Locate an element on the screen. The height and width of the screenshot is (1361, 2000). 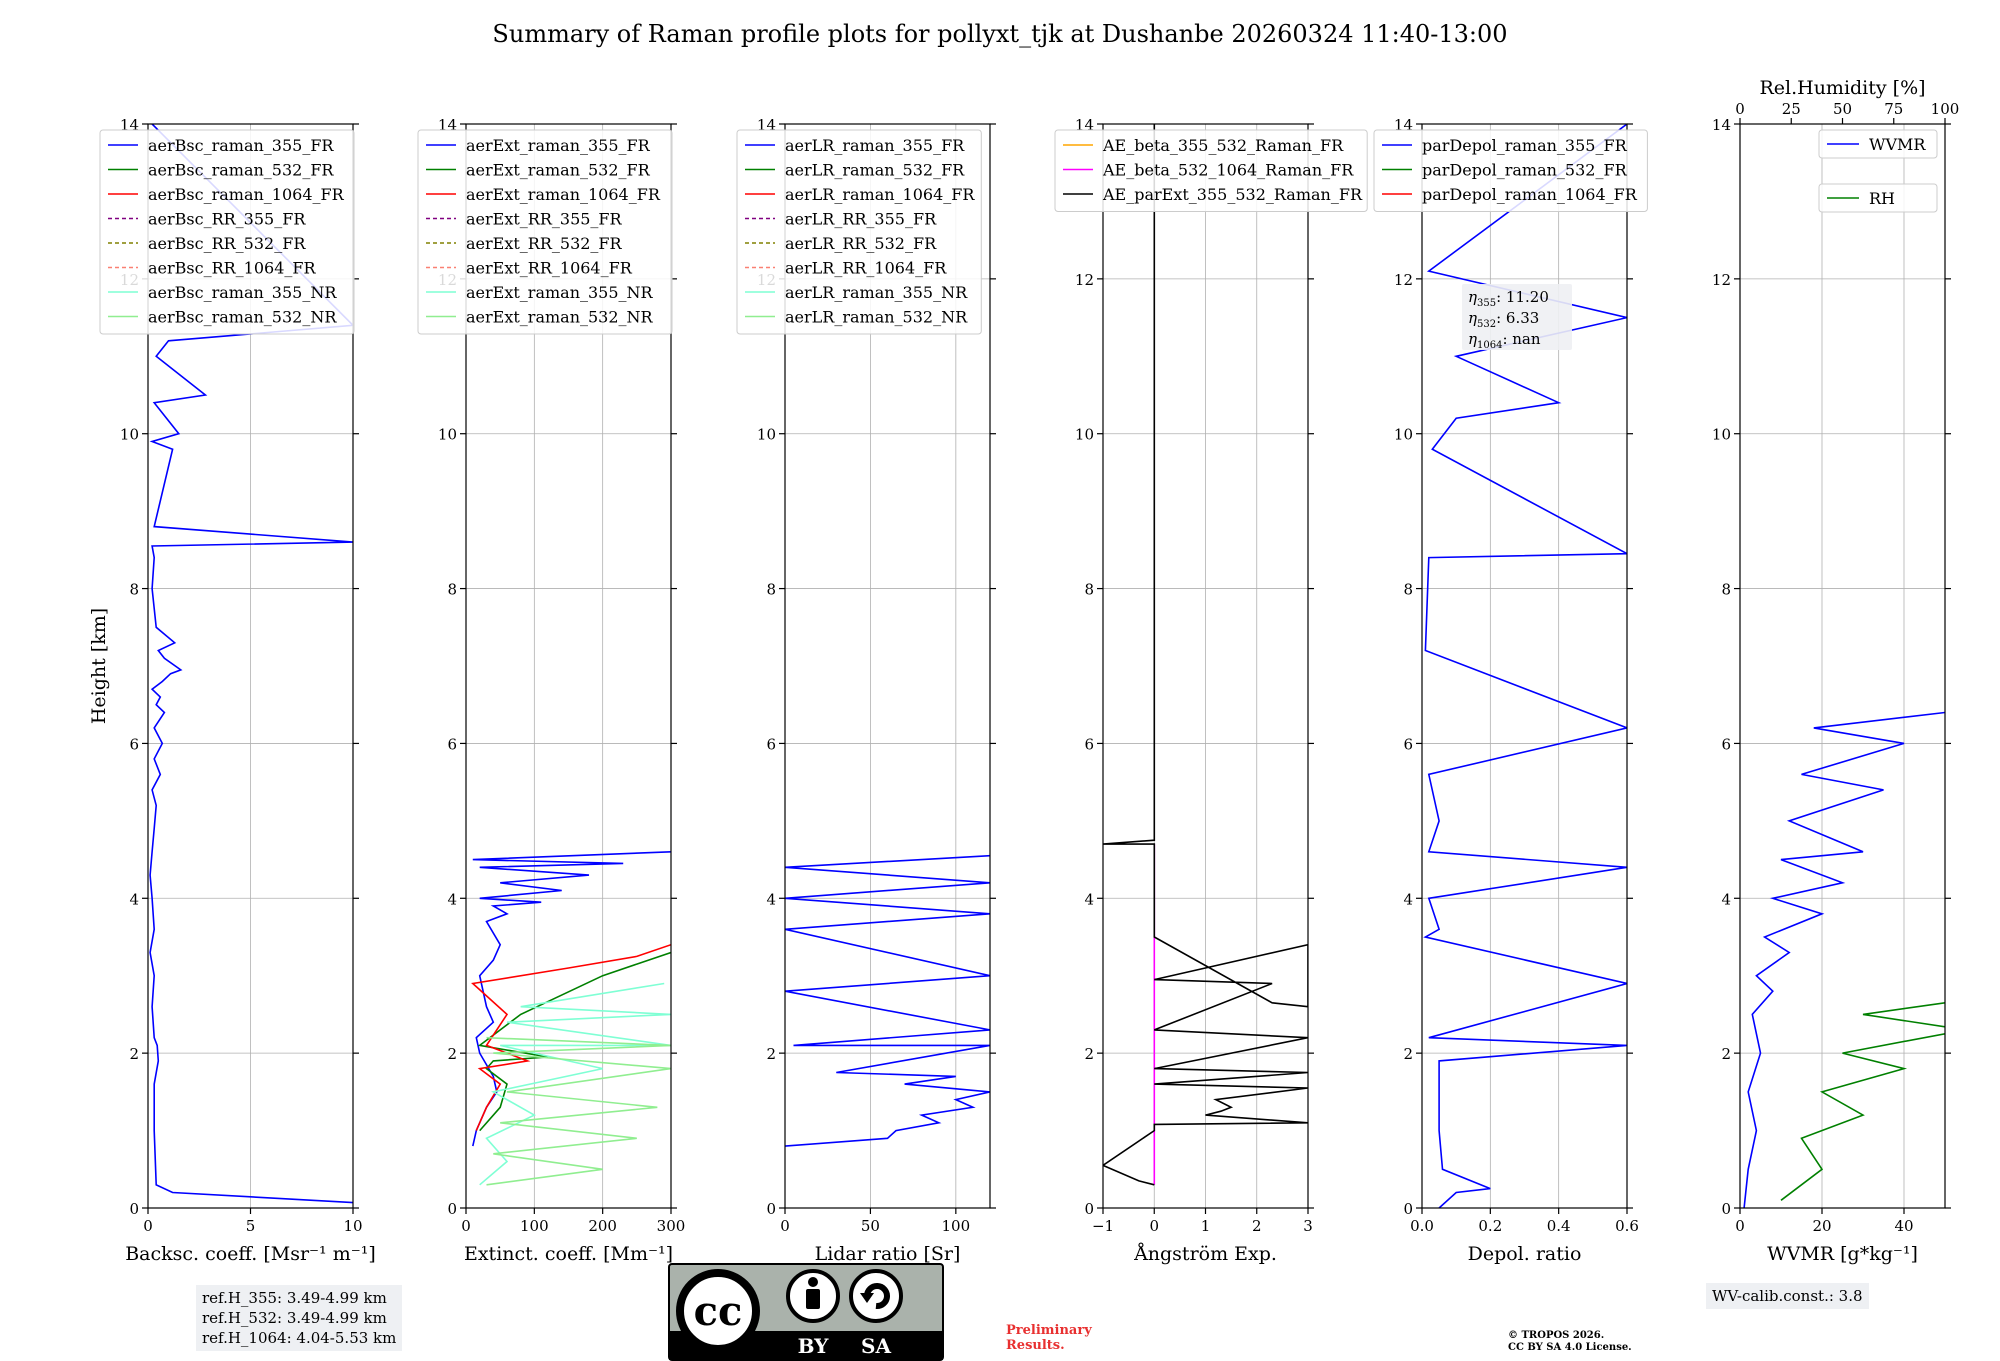
series-line-WVMR is located at coordinates (1844, 959).